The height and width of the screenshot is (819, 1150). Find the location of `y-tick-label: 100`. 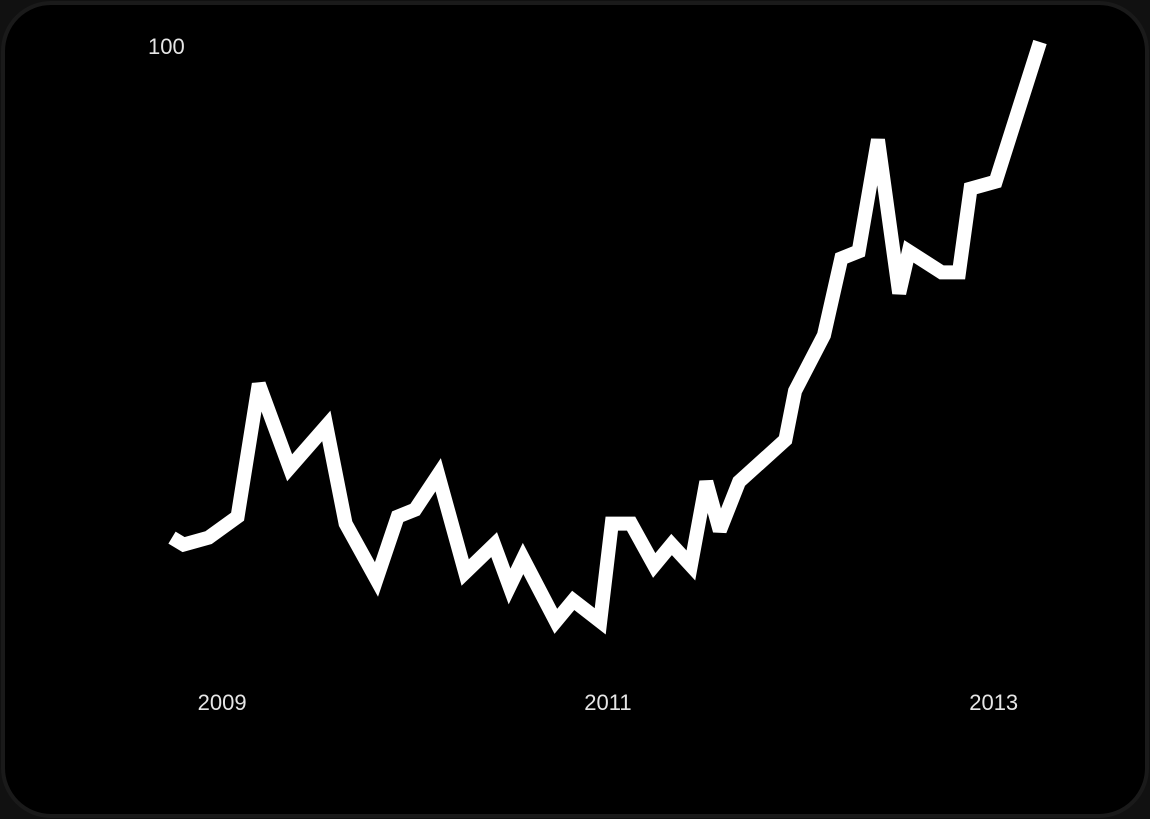

y-tick-label: 100 is located at coordinates (166, 46).